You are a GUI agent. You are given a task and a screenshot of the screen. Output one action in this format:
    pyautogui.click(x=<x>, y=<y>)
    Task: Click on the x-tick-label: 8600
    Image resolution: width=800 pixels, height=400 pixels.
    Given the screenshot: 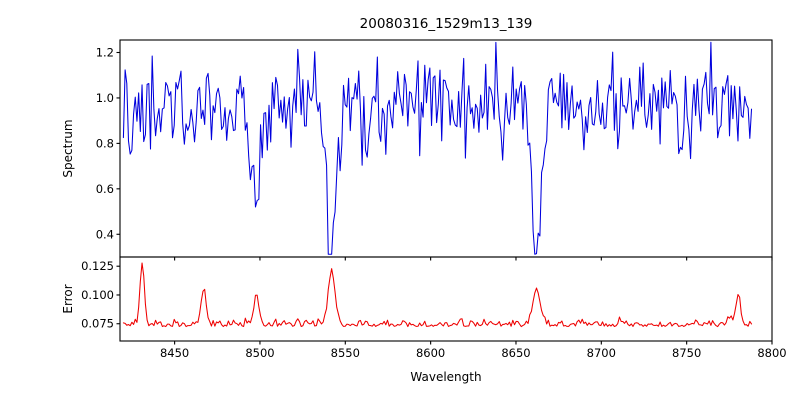 What is the action you would take?
    pyautogui.click(x=430, y=353)
    